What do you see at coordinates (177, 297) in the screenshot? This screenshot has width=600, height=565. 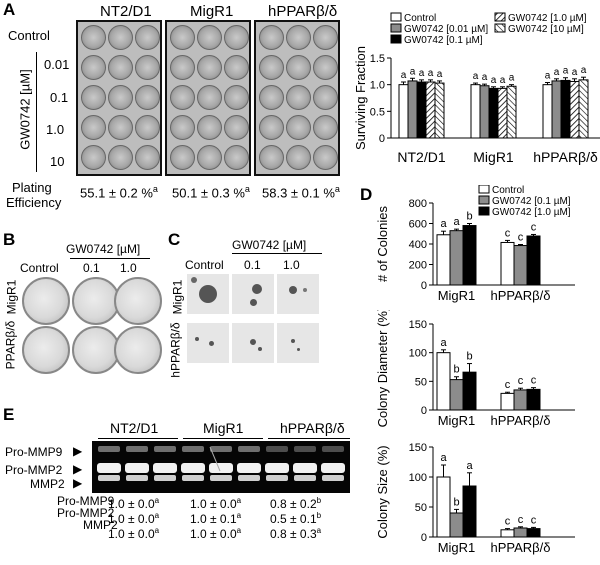 I see `panel-c-row-migr1: MigR1` at bounding box center [177, 297].